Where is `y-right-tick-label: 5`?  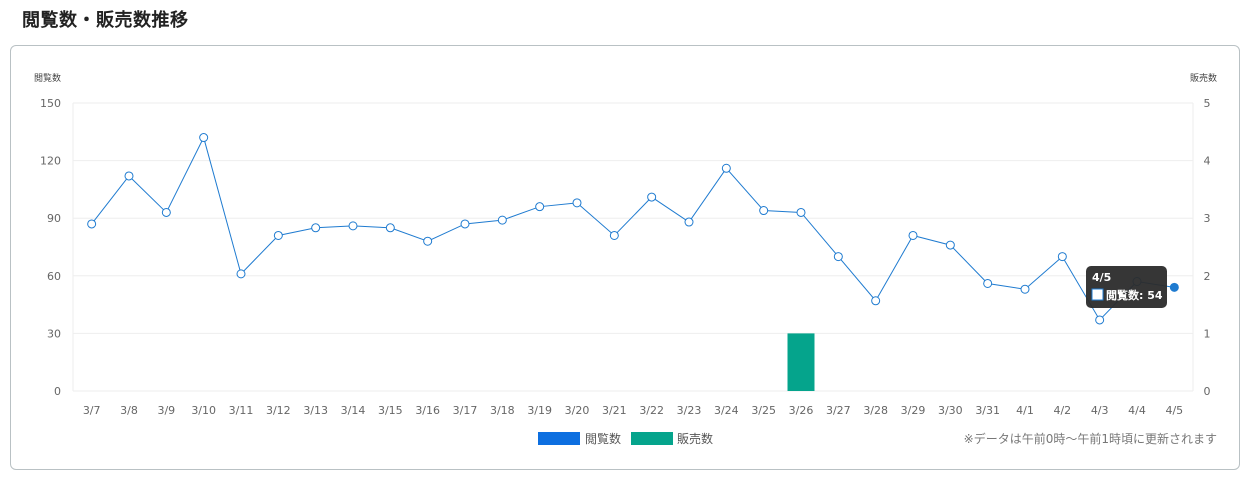 y-right-tick-label: 5 is located at coordinates (1207, 103).